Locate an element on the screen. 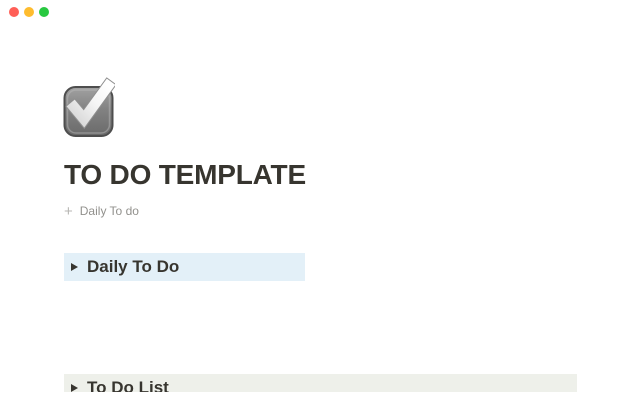 The width and height of the screenshot is (640, 400). toggle-row: To Do List is located at coordinates (320, 383).